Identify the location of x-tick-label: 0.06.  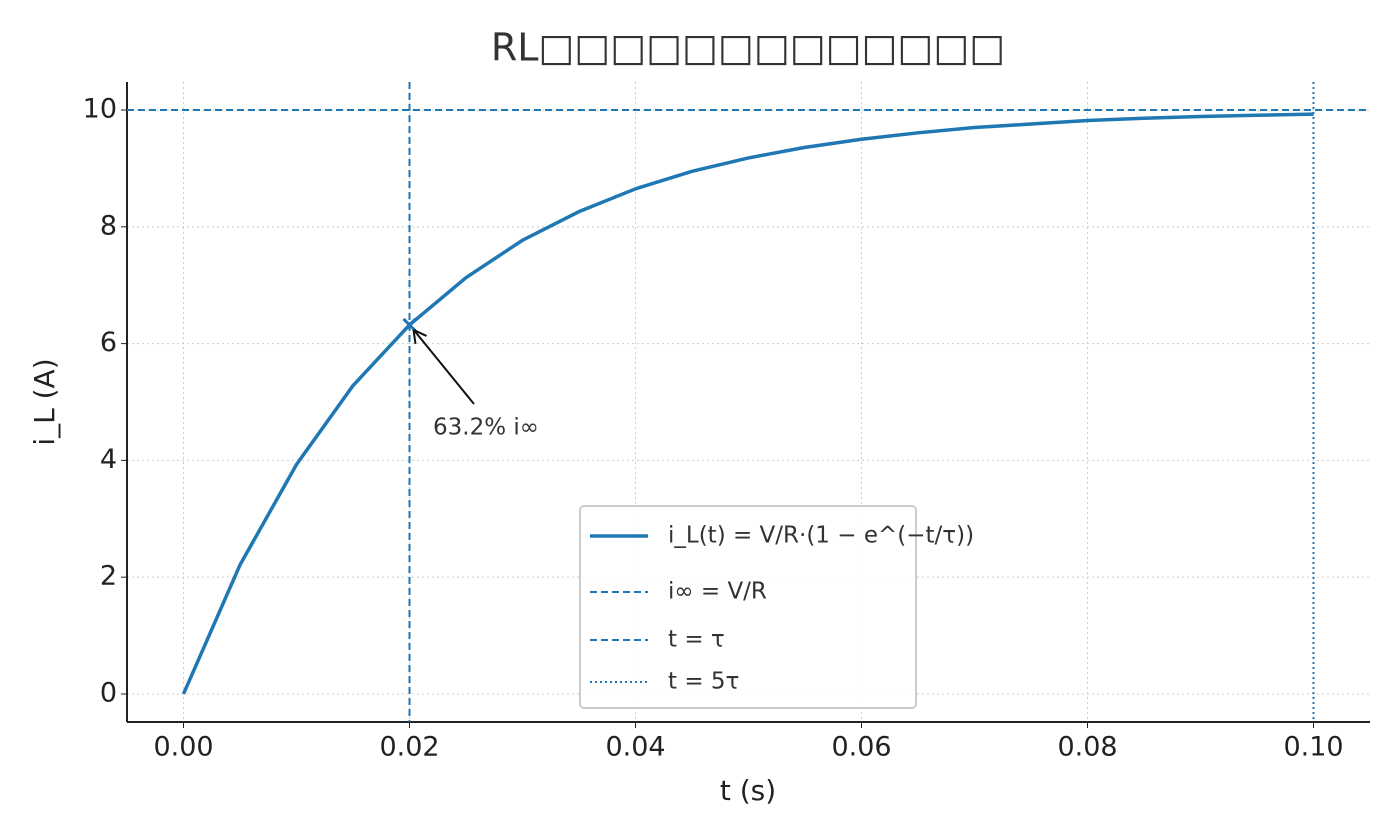
(861, 747).